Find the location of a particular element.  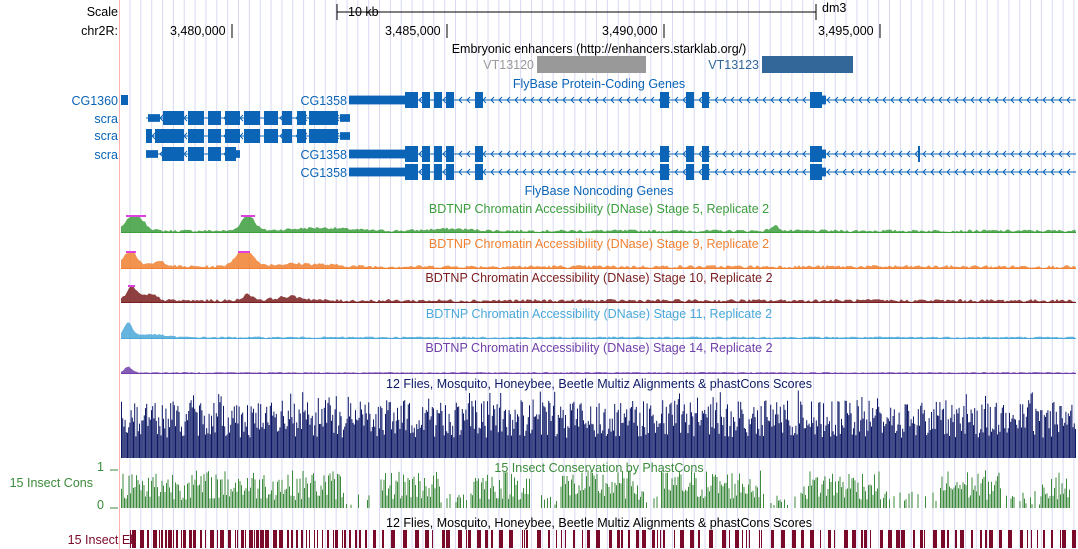

enhancer-label-vt13123: VT13123 is located at coordinates (733, 65).